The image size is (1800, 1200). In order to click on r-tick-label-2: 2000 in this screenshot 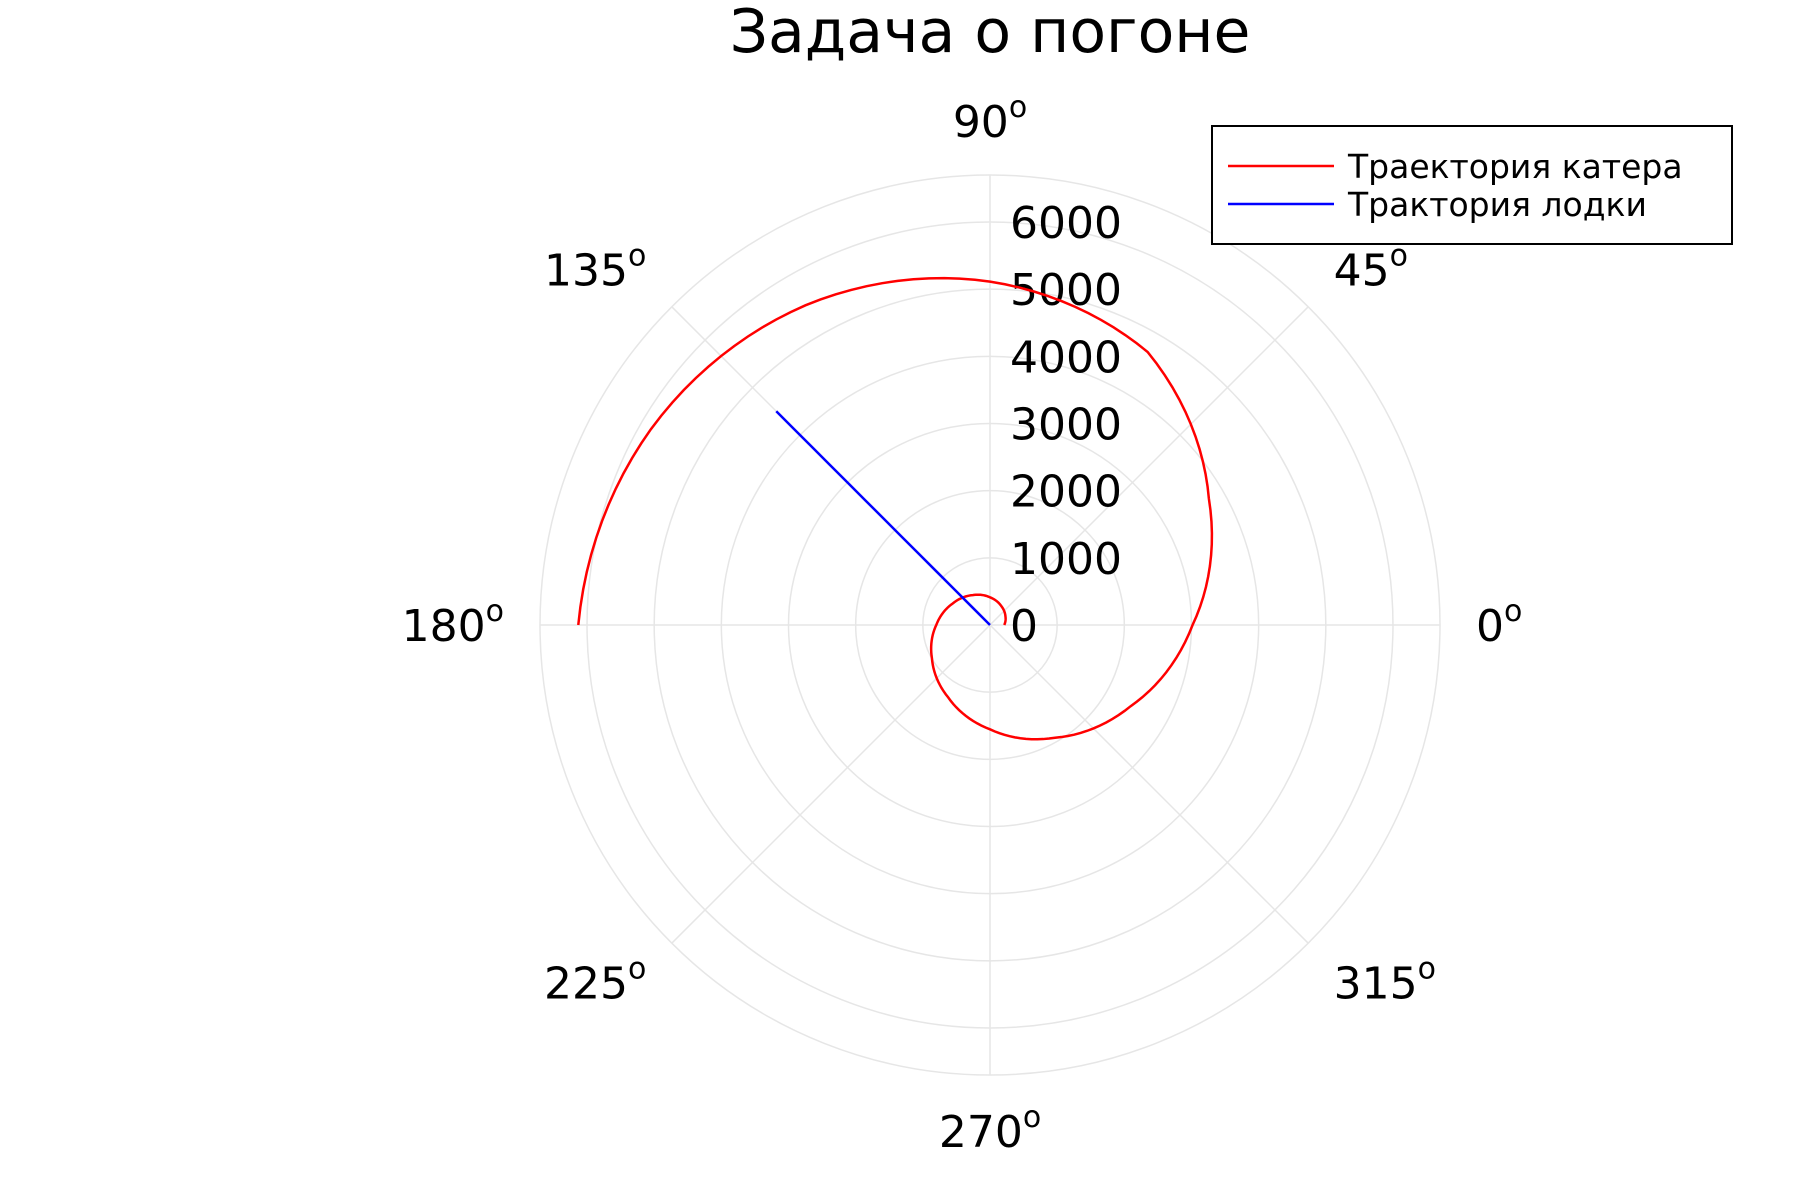, I will do `click(1066, 492)`.